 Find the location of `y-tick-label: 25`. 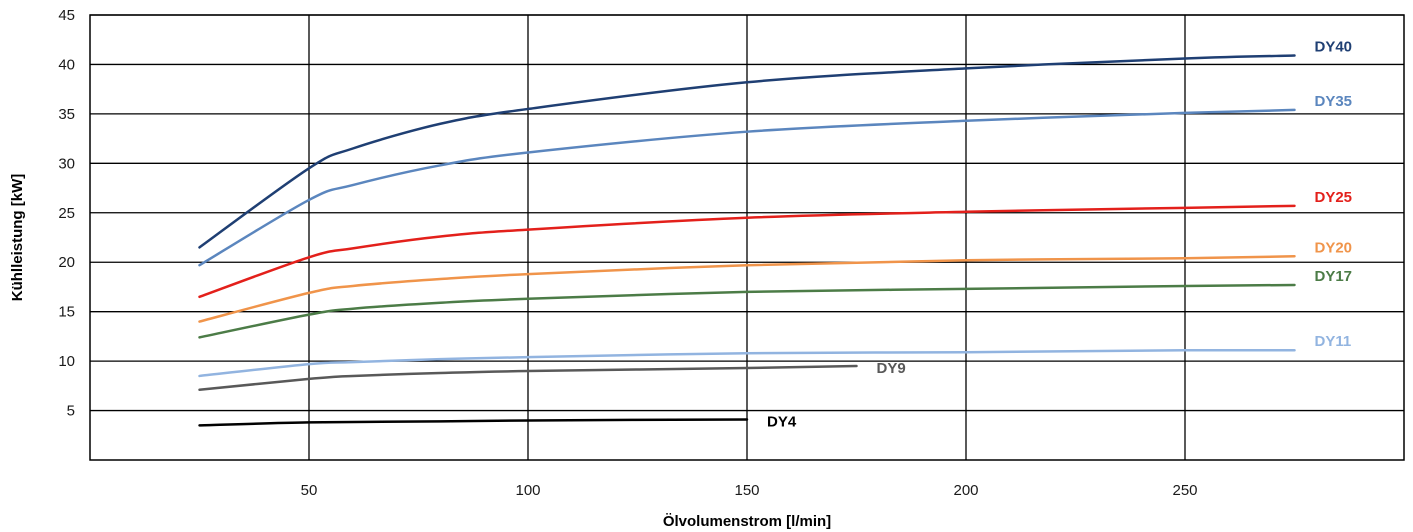

y-tick-label: 25 is located at coordinates (66, 213).